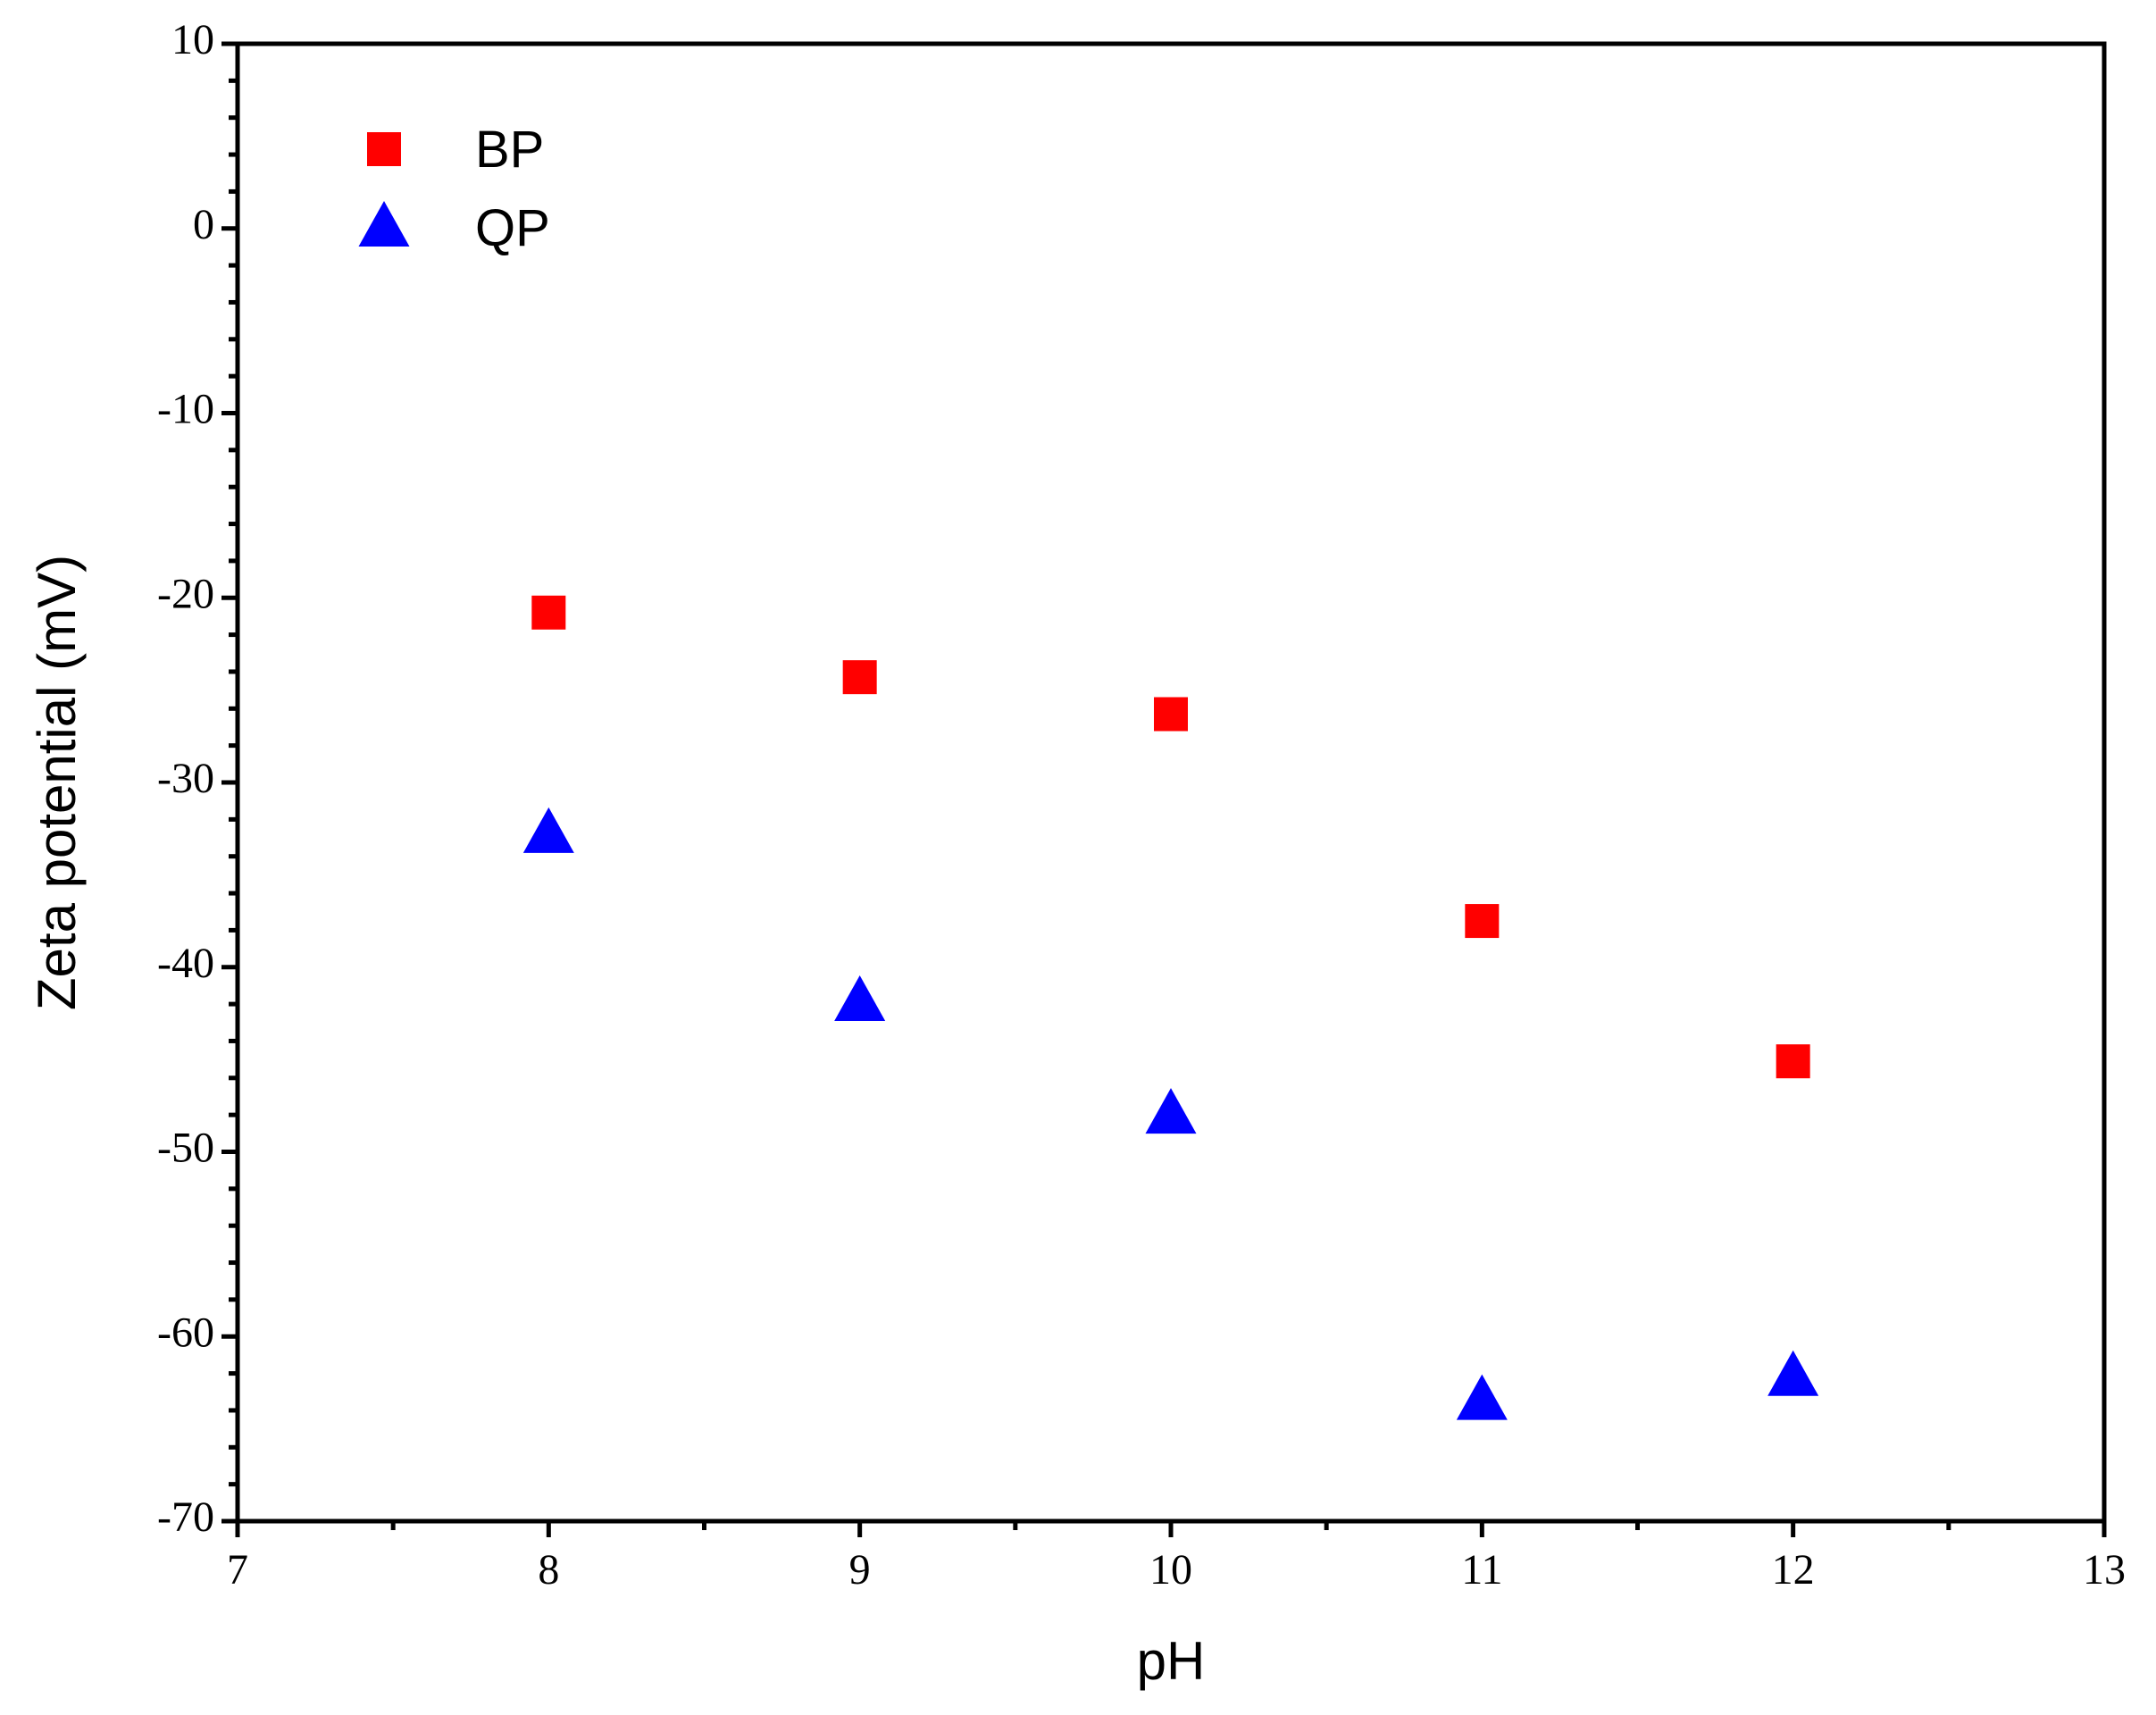 This screenshot has width=2156, height=1715. What do you see at coordinates (509, 150) in the screenshot?
I see `legend-label: BP` at bounding box center [509, 150].